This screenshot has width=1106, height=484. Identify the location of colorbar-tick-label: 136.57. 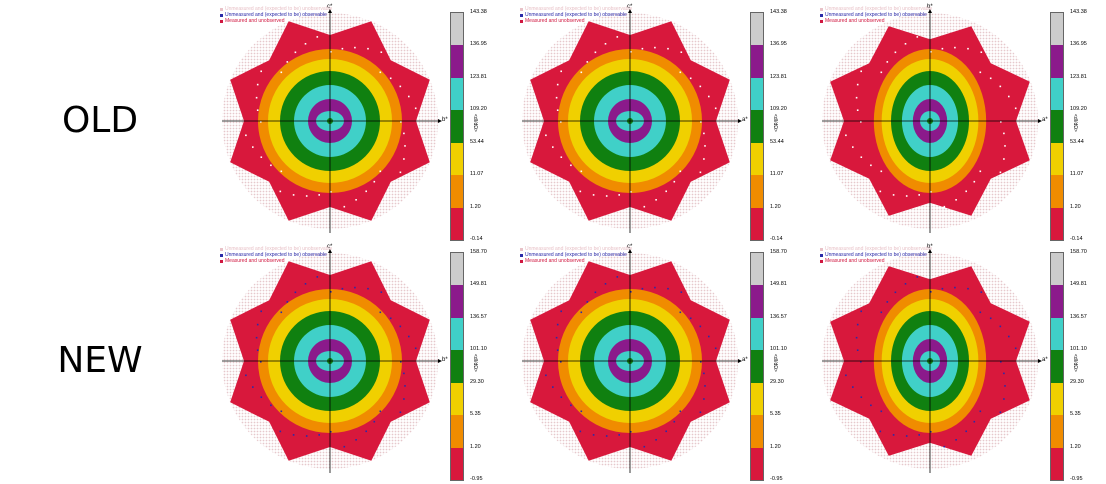
(778, 316).